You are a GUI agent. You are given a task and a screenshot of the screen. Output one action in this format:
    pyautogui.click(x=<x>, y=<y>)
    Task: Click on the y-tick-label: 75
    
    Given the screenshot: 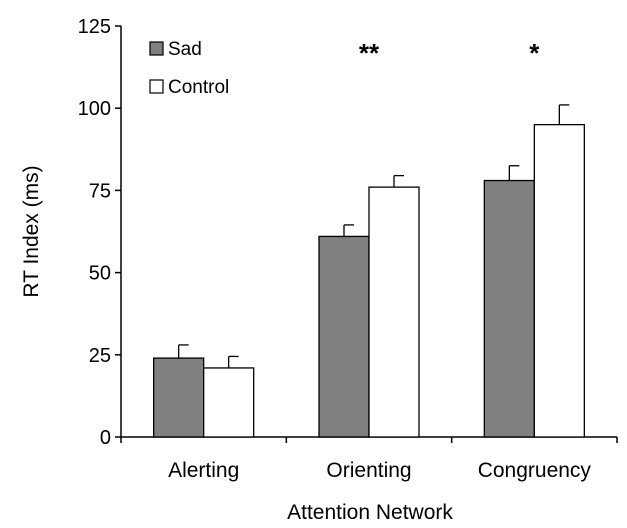 What is the action you would take?
    pyautogui.click(x=100, y=191)
    